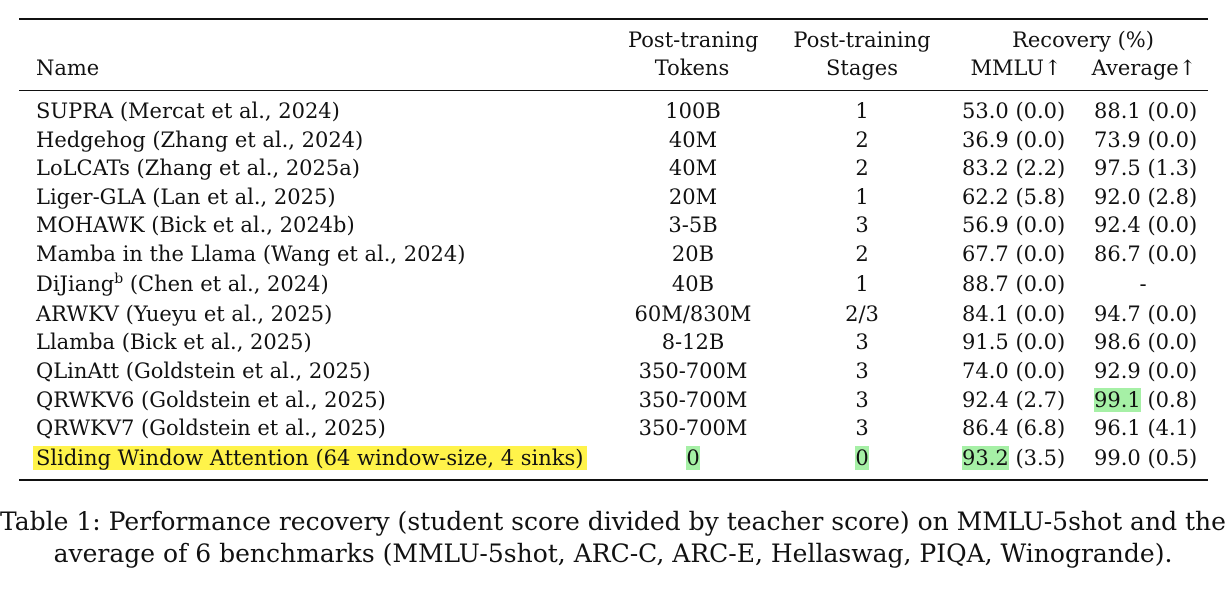  I want to click on mmlu-sd: (5.8), so click(1040, 196).